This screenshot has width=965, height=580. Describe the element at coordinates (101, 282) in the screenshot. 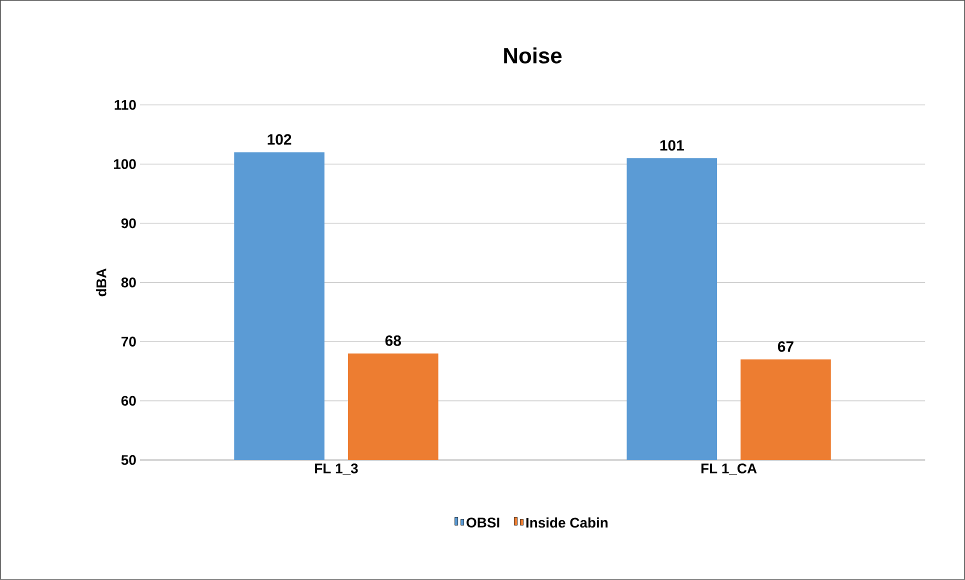

I see `y-axis-title: dBA` at that location.